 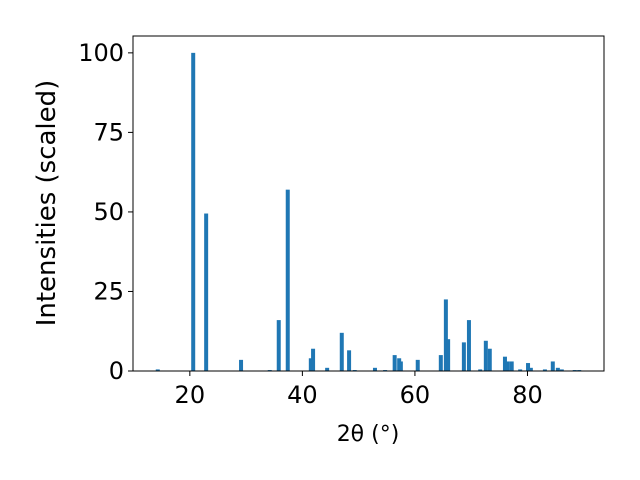 I want to click on x-tick-label: 60, so click(x=415, y=395).